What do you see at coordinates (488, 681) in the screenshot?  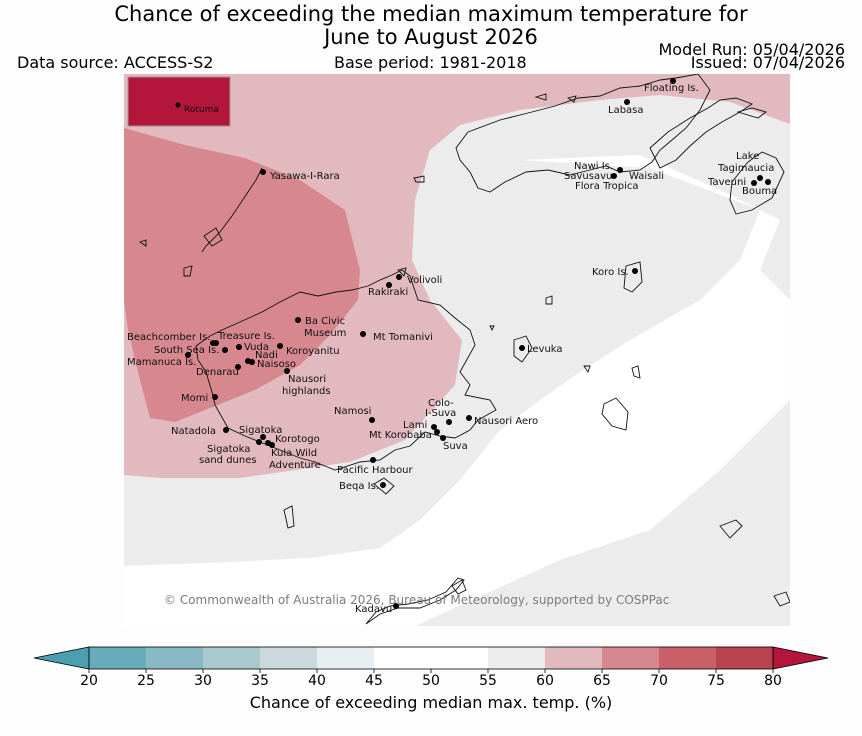 I see `colorbar-tick-label: 55` at bounding box center [488, 681].